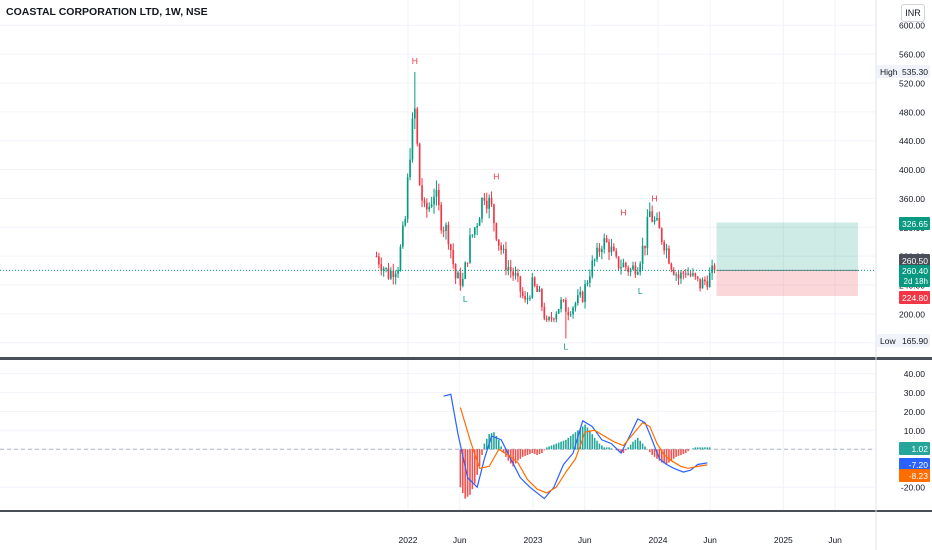 This screenshot has height=550, width=932. Describe the element at coordinates (787, 283) in the screenshot. I see `loss-zone` at that location.